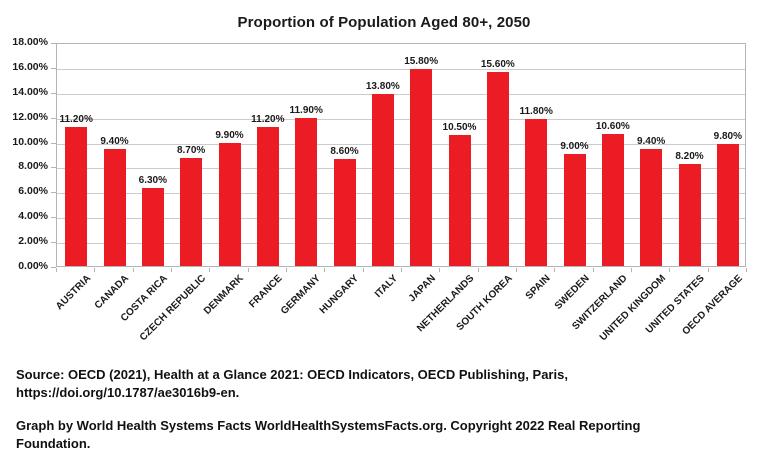  I want to click on x-axis-label-germany: GERMANY, so click(301, 295).